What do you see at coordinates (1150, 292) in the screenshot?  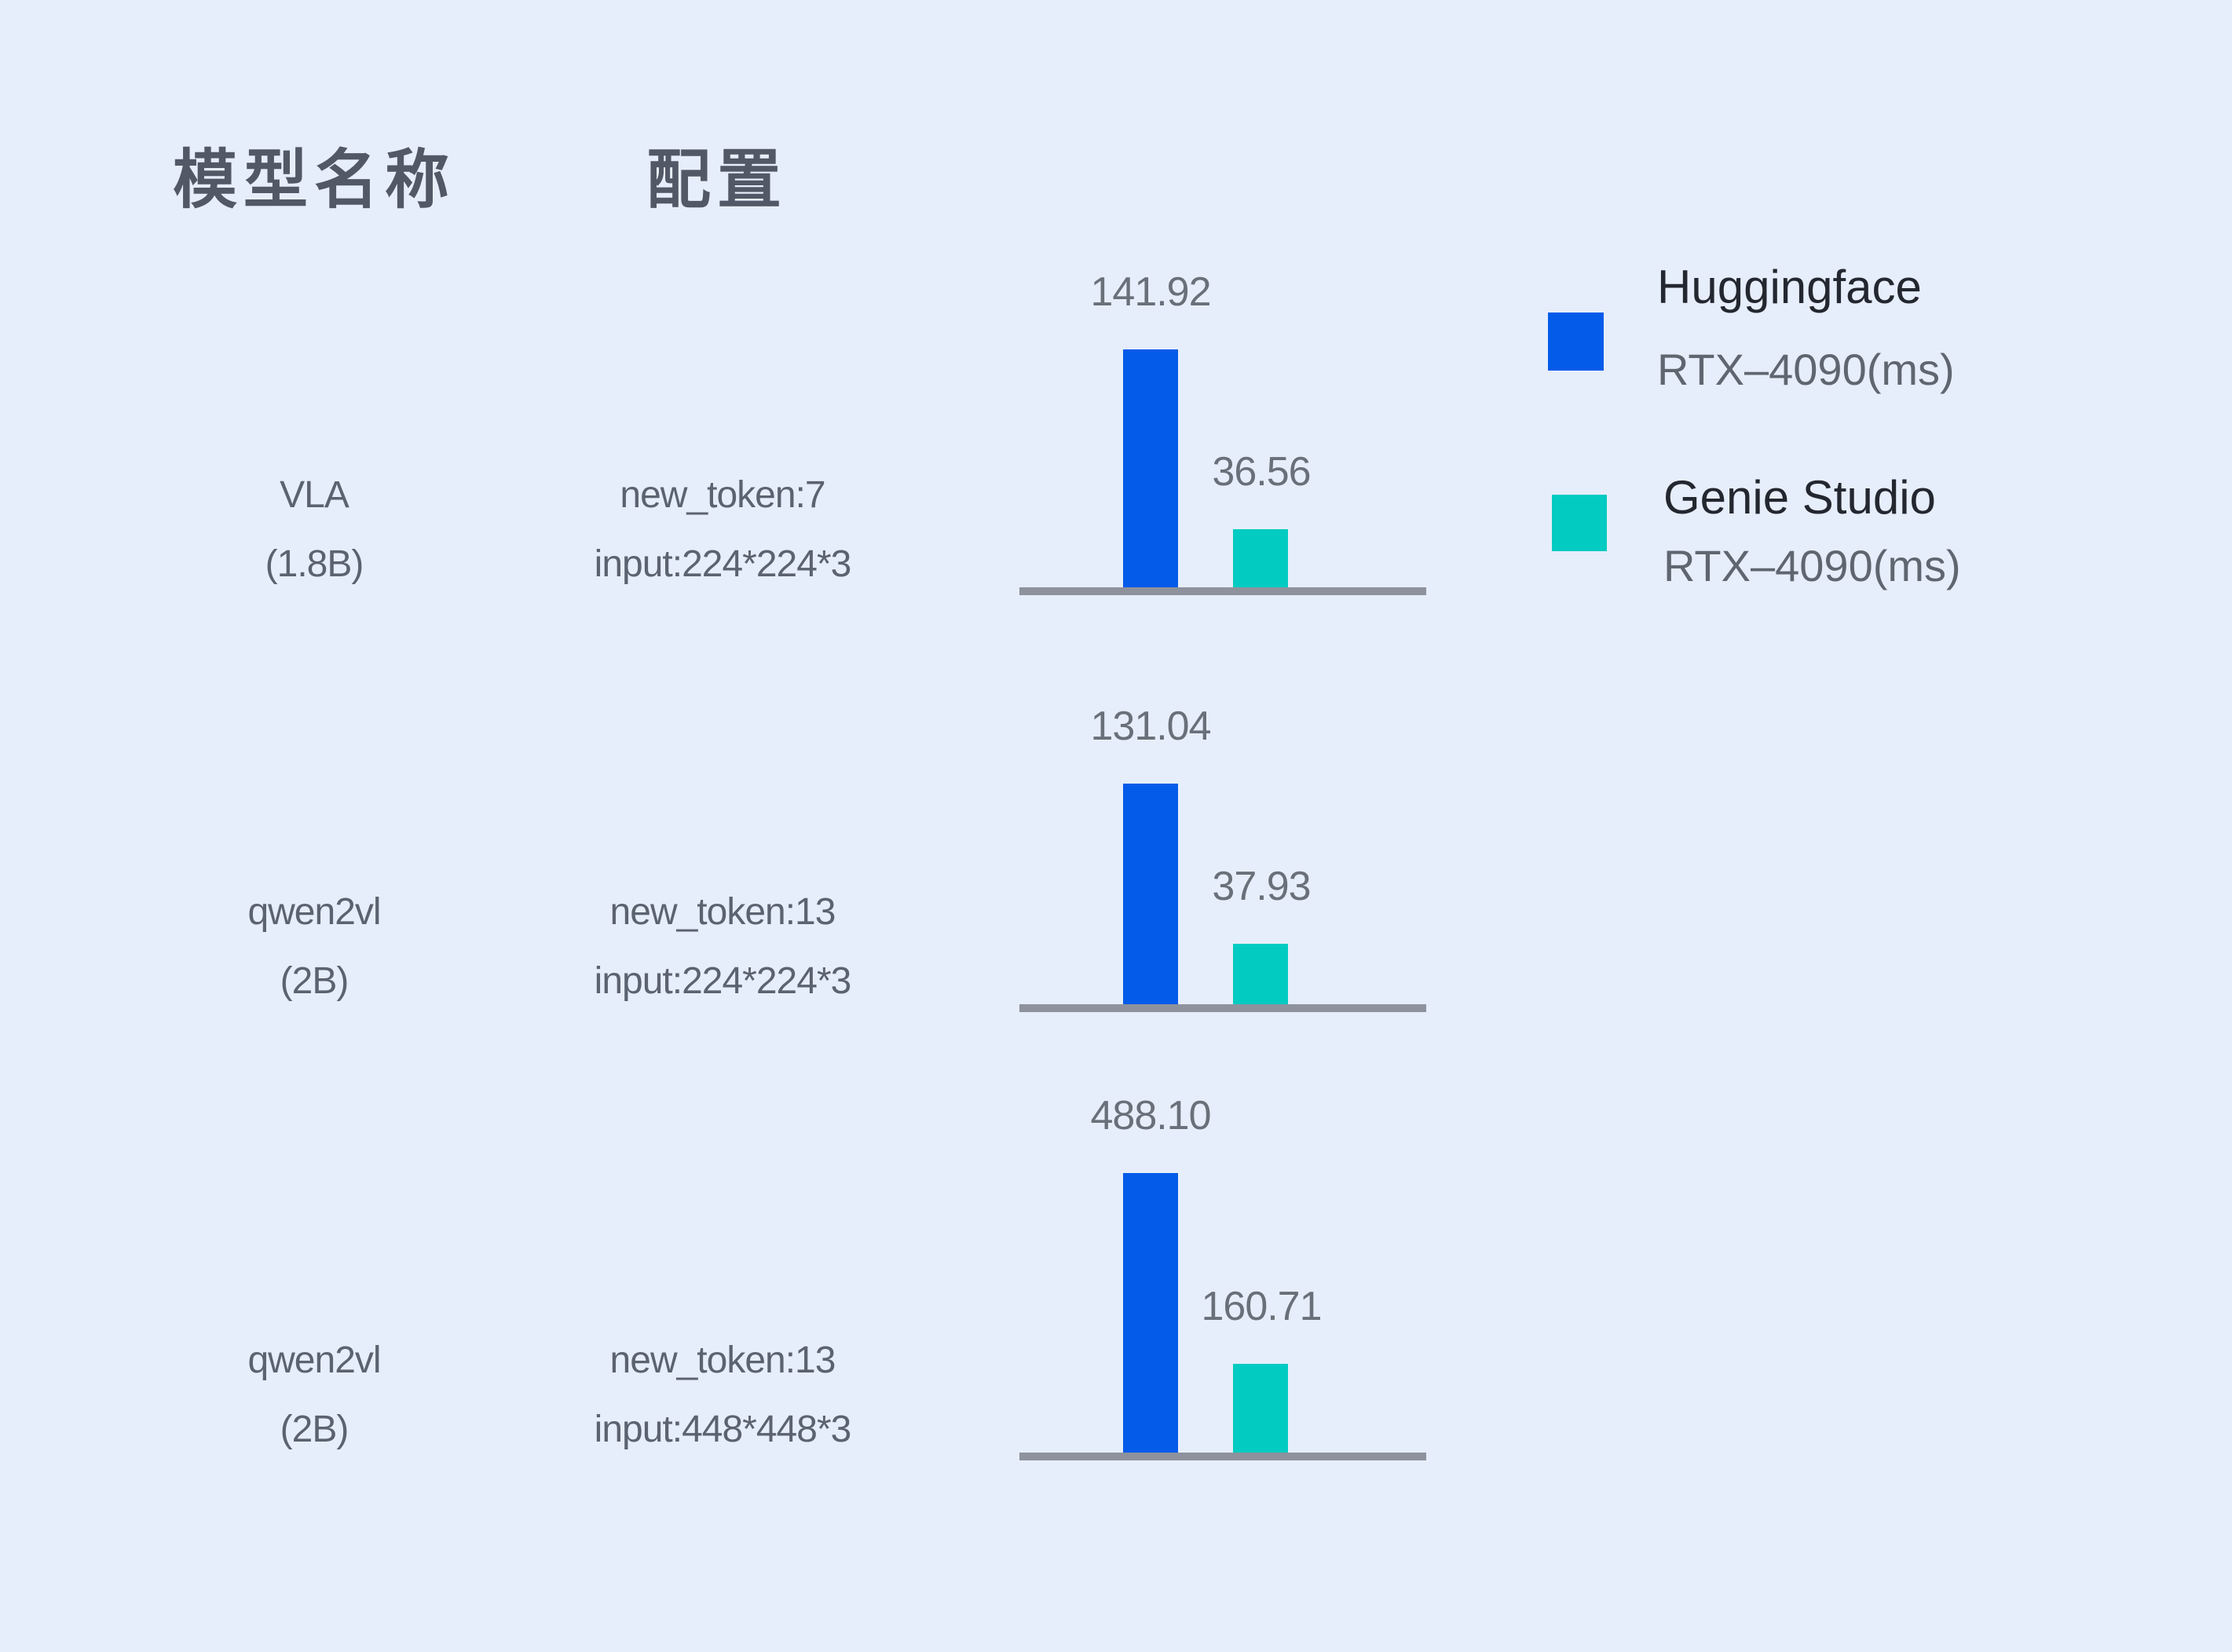 I see `huggingface-value-label: 141.92` at bounding box center [1150, 292].